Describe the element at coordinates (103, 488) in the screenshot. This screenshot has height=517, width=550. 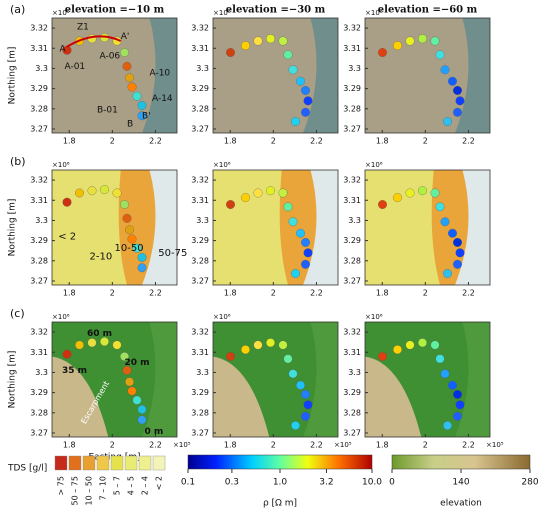
I see `tds-class: 7 – 10` at that location.